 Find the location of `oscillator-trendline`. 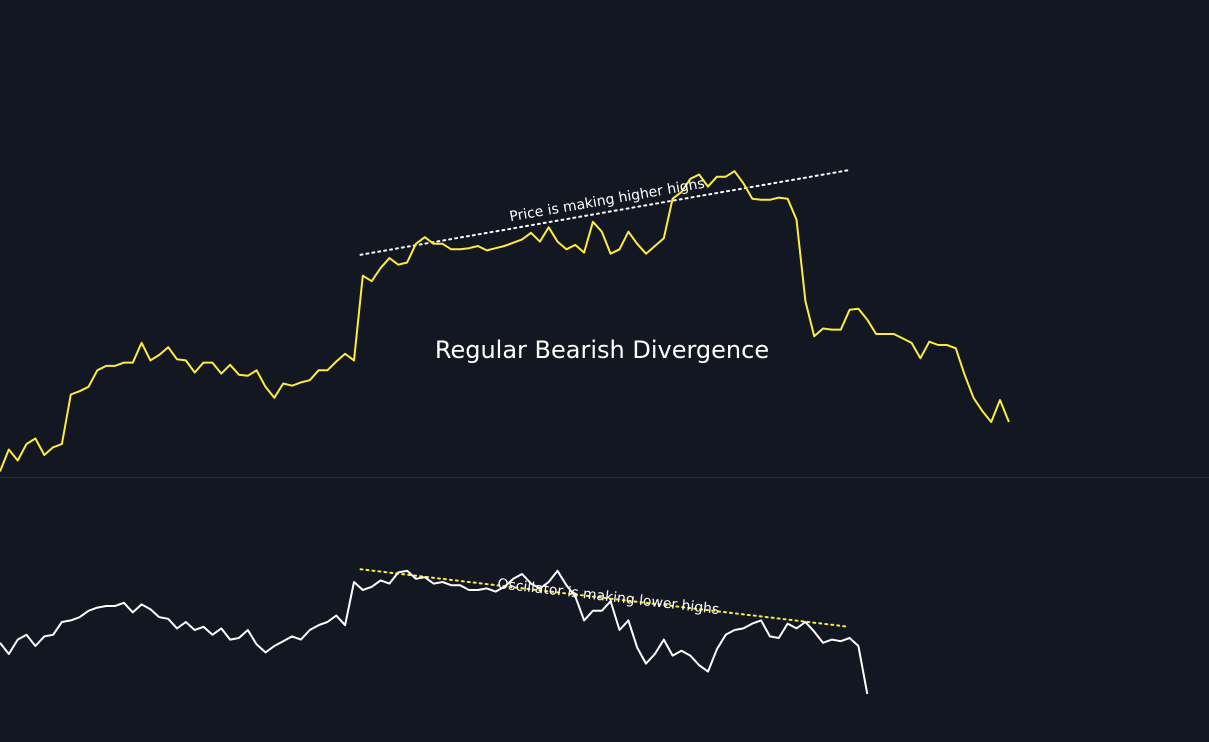

oscillator-trendline is located at coordinates (605, 598).